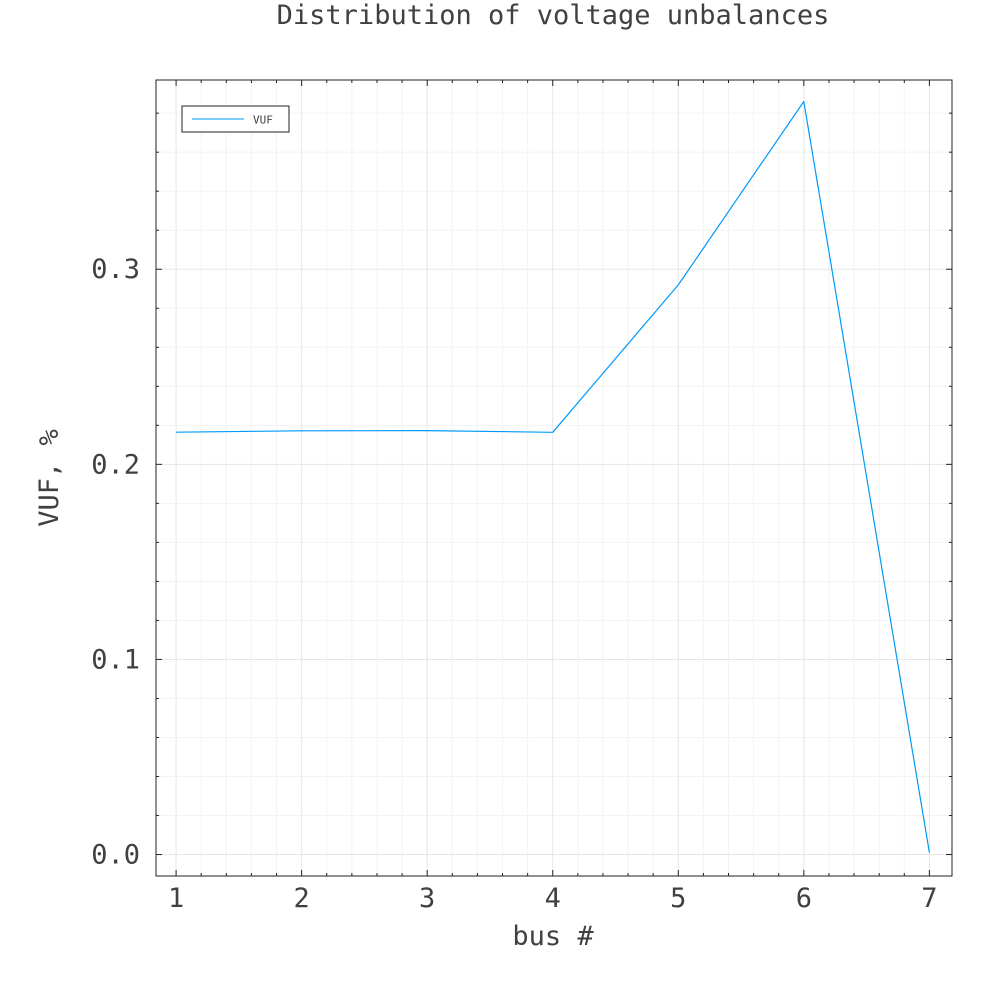  What do you see at coordinates (115, 659) in the screenshot?
I see `y-tick-label: 0.1` at bounding box center [115, 659].